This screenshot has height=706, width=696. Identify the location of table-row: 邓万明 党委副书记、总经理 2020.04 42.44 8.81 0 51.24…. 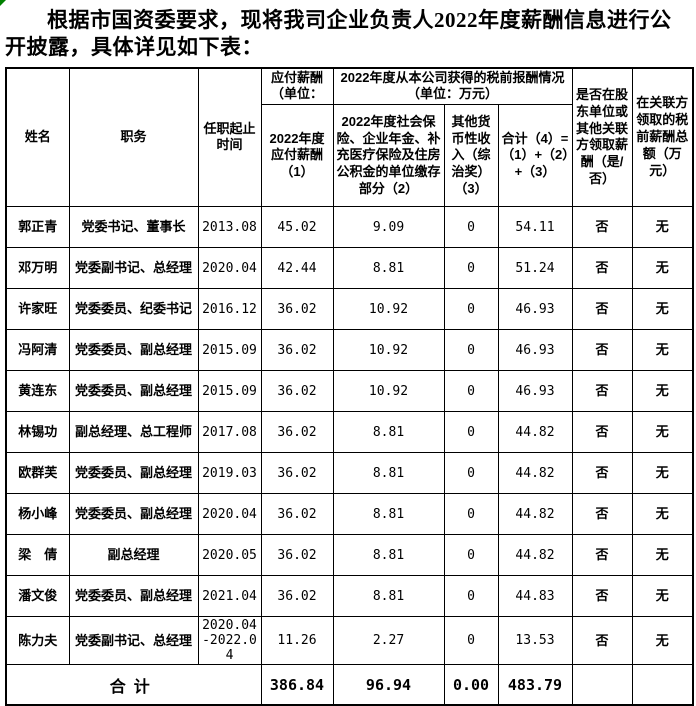
(349, 268).